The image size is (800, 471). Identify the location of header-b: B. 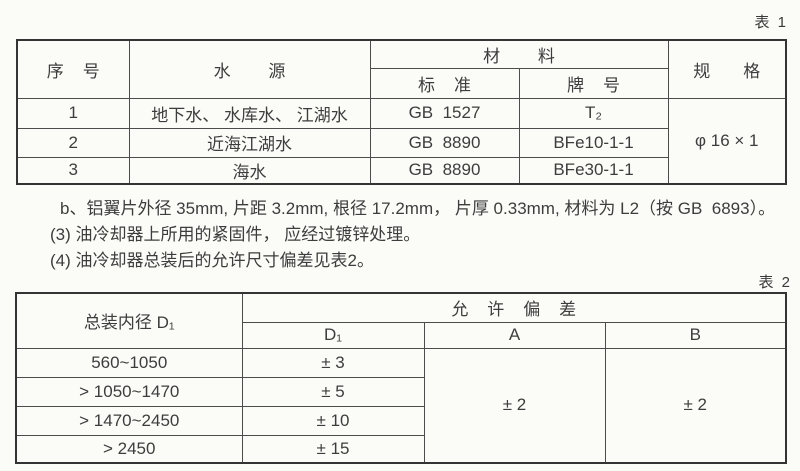
(695, 335).